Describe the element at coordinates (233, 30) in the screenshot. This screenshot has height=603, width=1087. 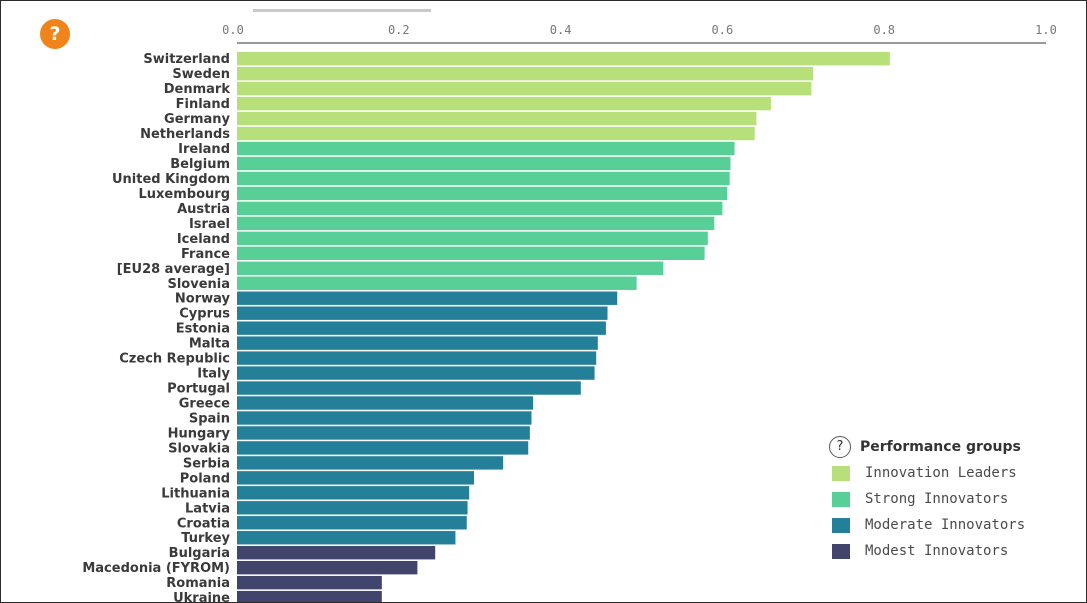
I see `x-tick-label: 0.0` at that location.